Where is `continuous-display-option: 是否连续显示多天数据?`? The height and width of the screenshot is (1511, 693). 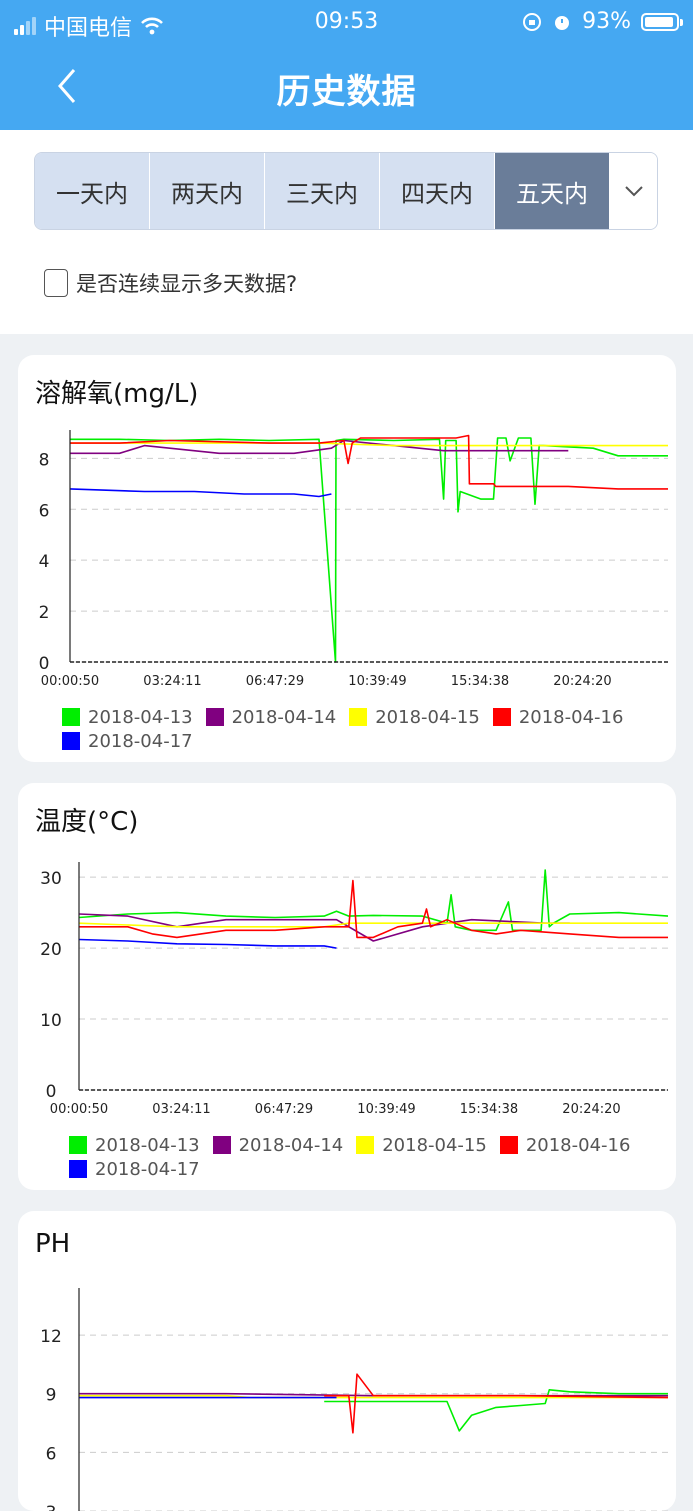 continuous-display-option: 是否连续显示多天数据? is located at coordinates (170, 283).